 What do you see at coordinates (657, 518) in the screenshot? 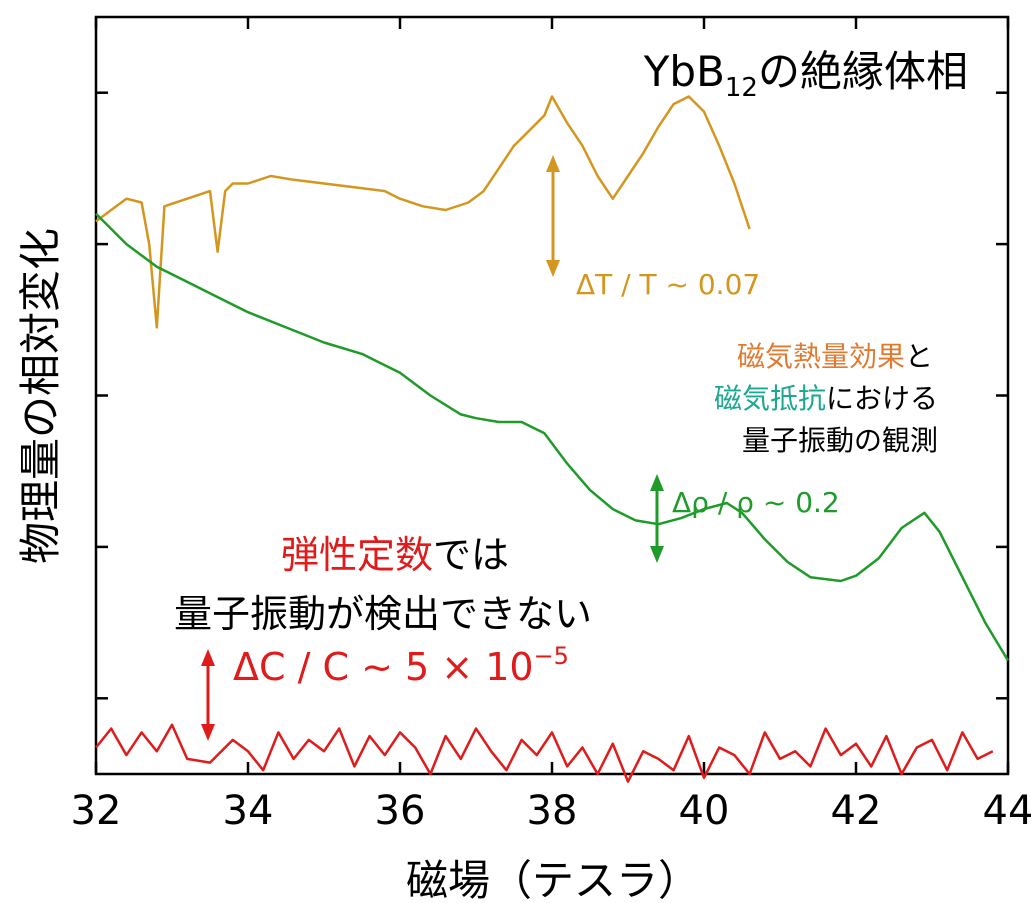
I see `resist-delta-arrow` at bounding box center [657, 518].